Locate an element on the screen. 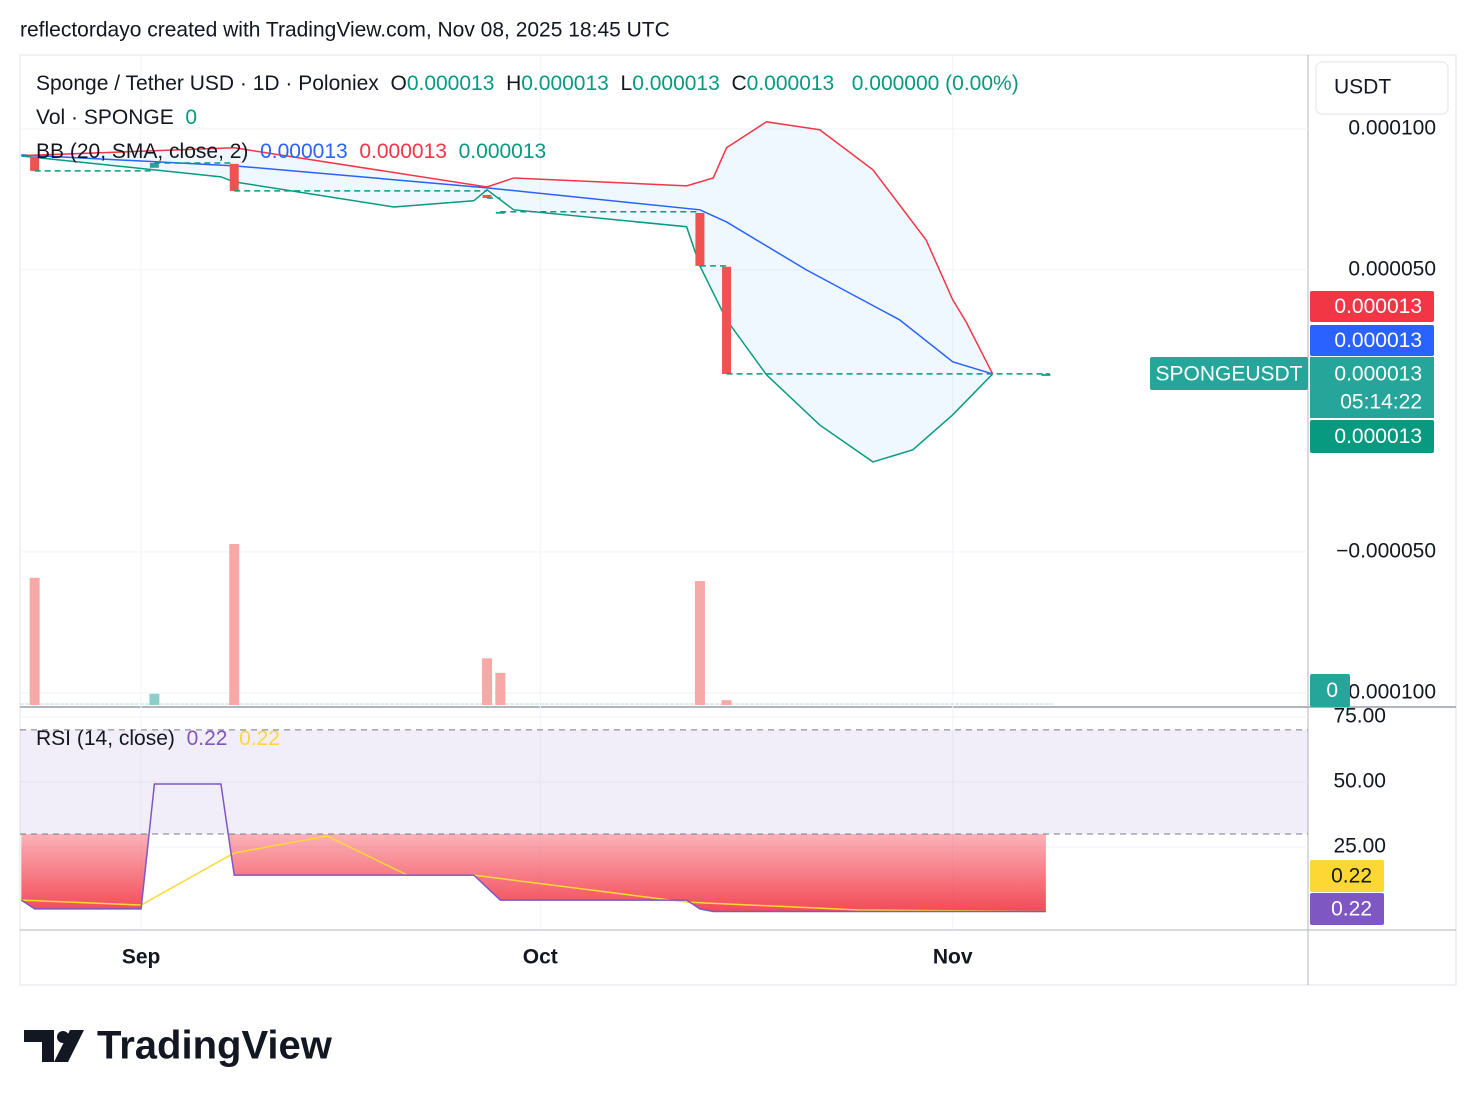 The height and width of the screenshot is (1106, 1476). basis-tag: 0.000013 is located at coordinates (1378, 340).